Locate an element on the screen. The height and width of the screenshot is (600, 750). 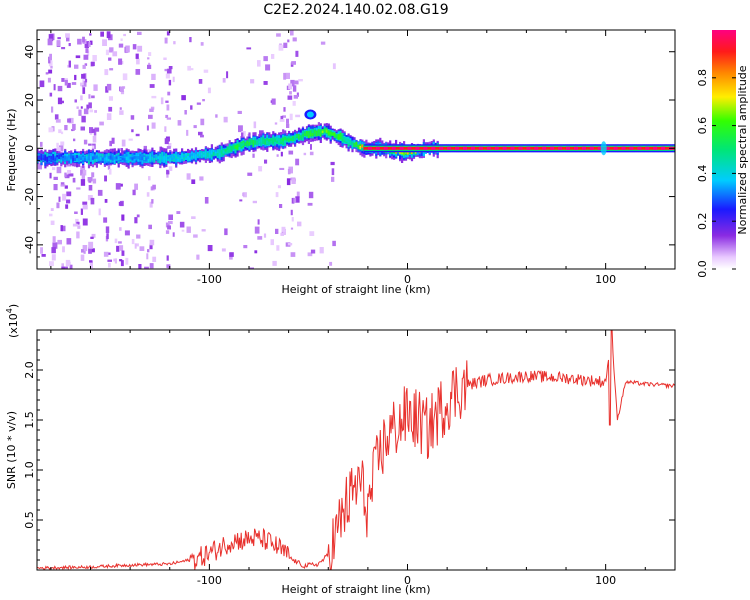
colorbar-ticks: 0.0 0.2 0.4 0.6 0.8 is located at coordinates (716, 173).